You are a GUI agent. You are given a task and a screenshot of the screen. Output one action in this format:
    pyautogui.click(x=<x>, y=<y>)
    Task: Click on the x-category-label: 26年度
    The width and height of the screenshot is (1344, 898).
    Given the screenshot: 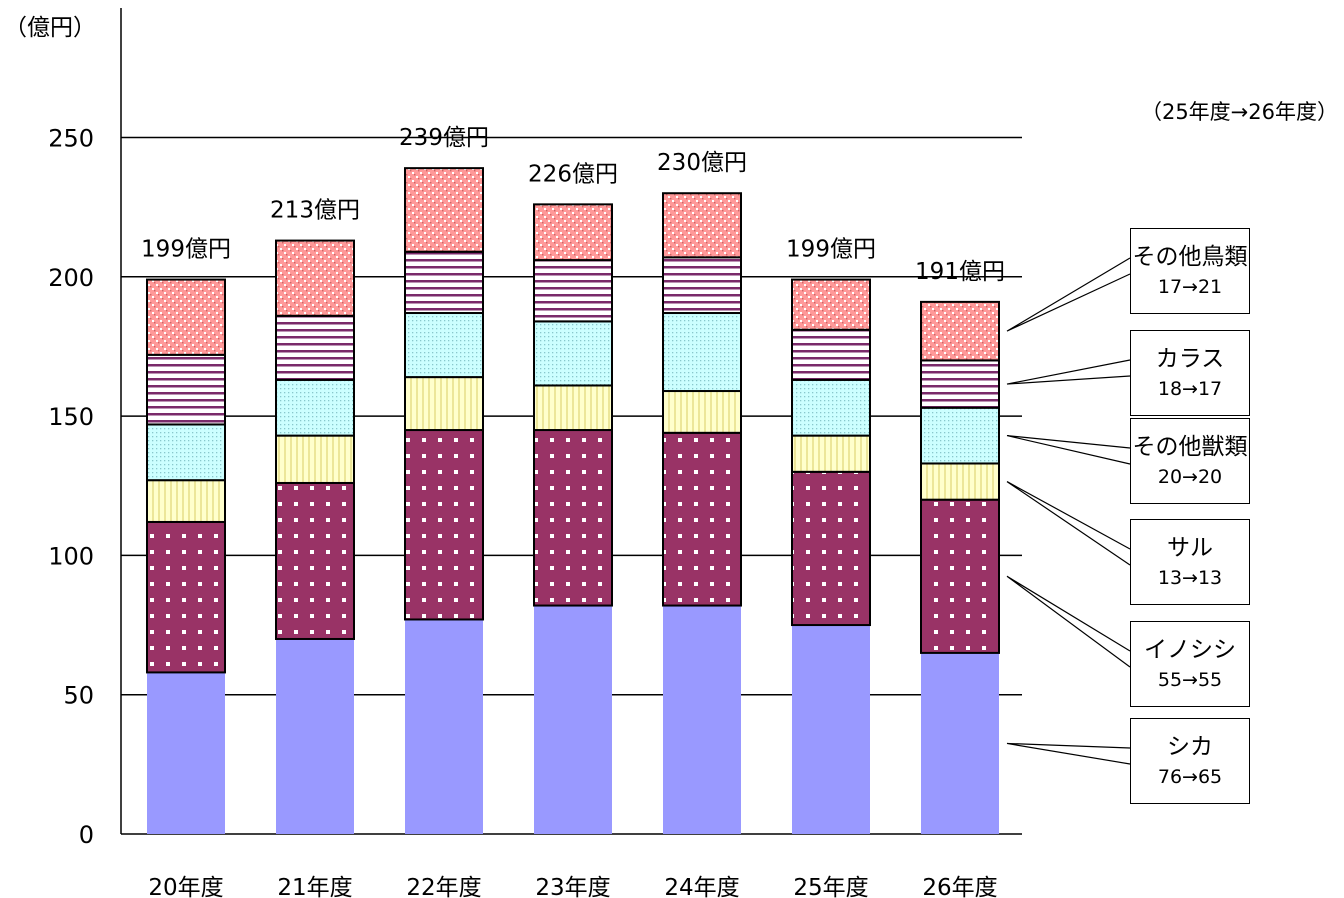 What is the action you would take?
    pyautogui.click(x=959, y=886)
    